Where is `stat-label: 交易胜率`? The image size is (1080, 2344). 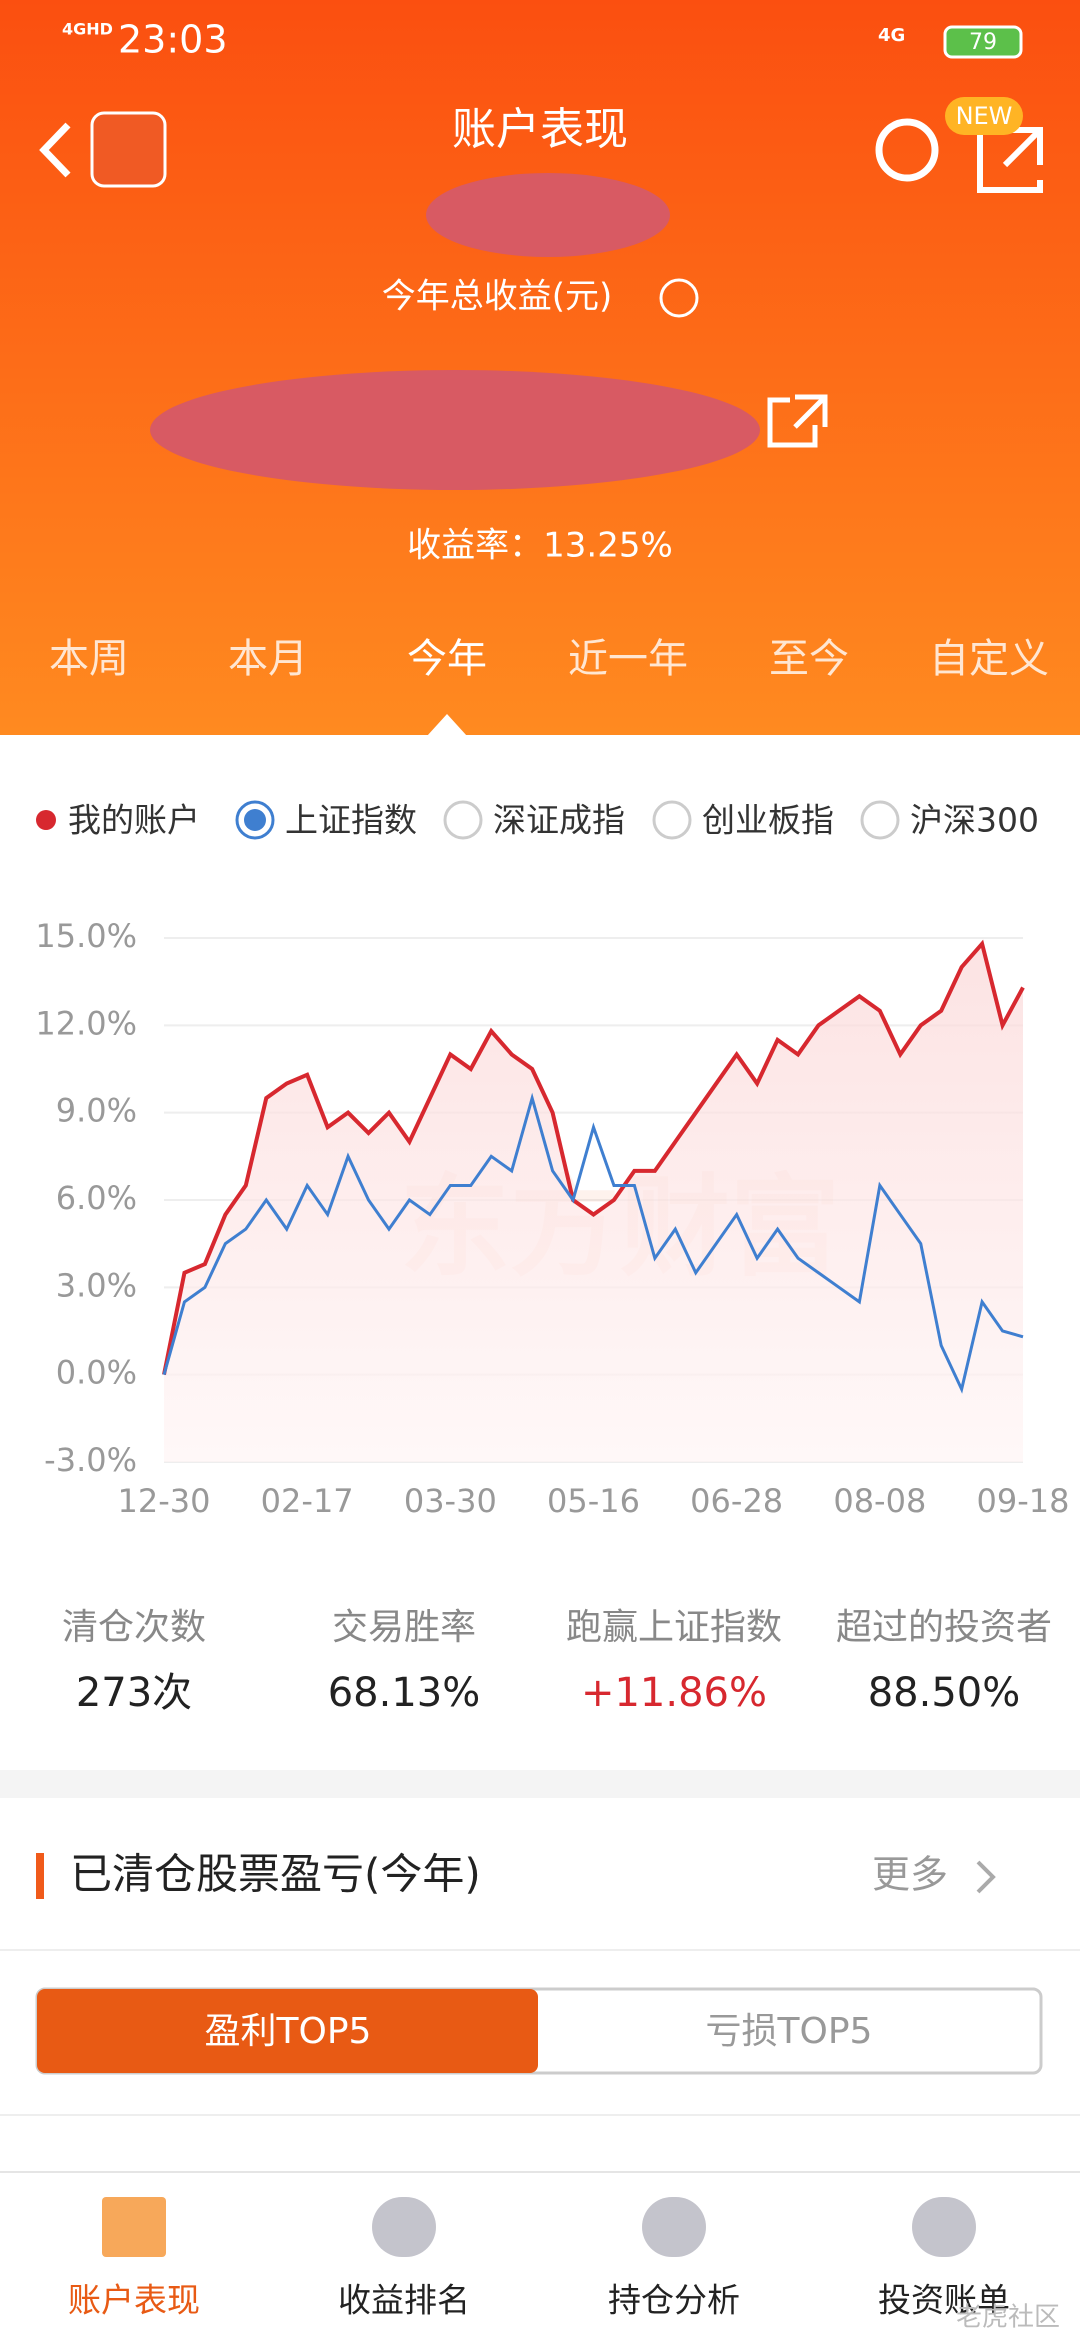
stat-label: 交易胜率 is located at coordinates (404, 1627).